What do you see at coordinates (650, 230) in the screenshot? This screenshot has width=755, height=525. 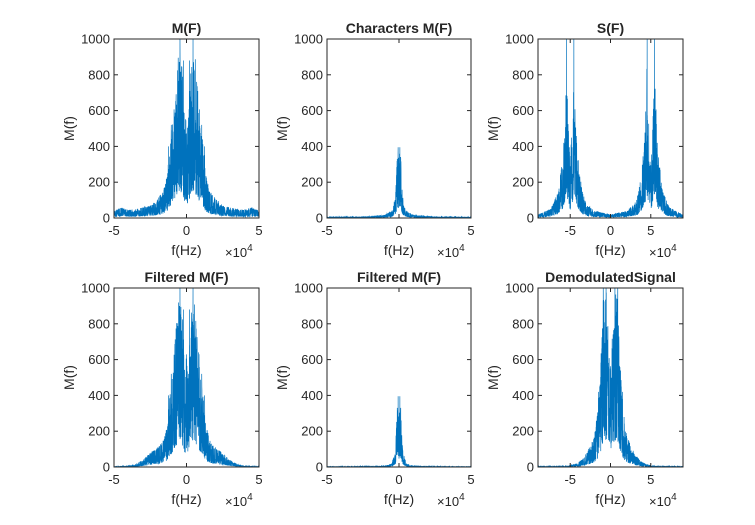 I see `chart-3-xtick-label: 5` at bounding box center [650, 230].